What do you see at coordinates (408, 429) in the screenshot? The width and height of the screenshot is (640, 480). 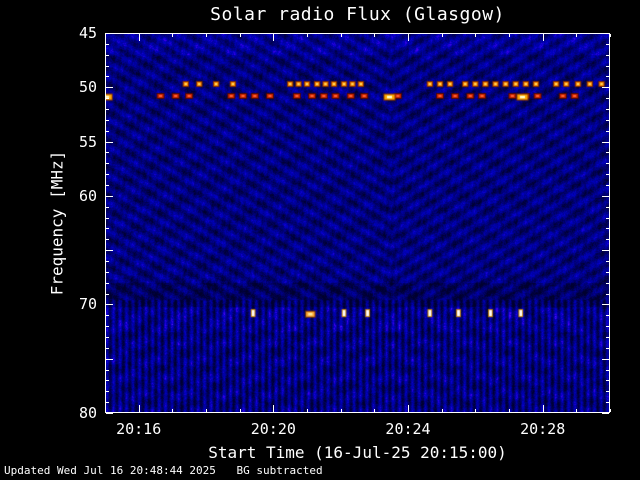 I see `x-tick-label: 20:24` at bounding box center [408, 429].